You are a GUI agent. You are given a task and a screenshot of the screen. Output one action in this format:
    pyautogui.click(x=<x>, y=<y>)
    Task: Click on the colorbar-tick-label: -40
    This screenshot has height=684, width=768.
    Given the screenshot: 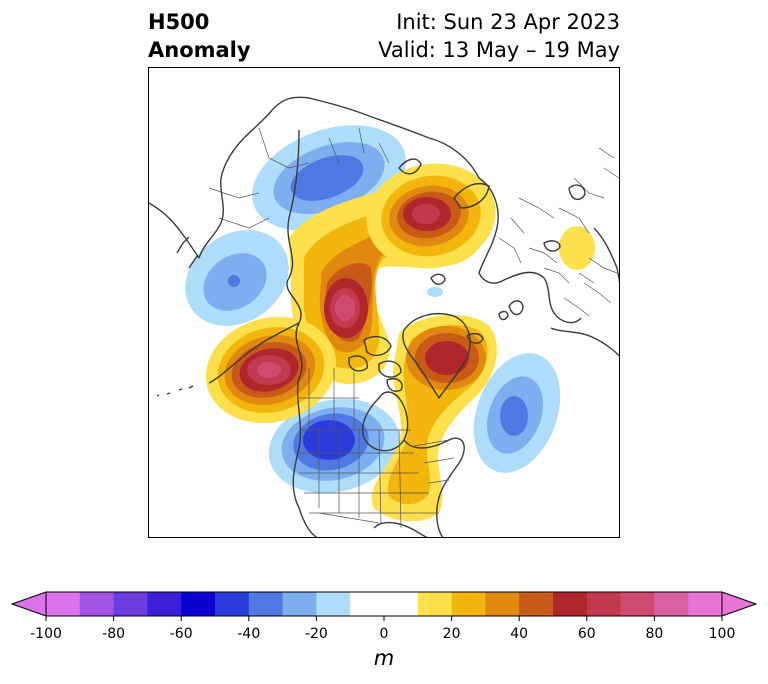 What is the action you would take?
    pyautogui.click(x=249, y=634)
    